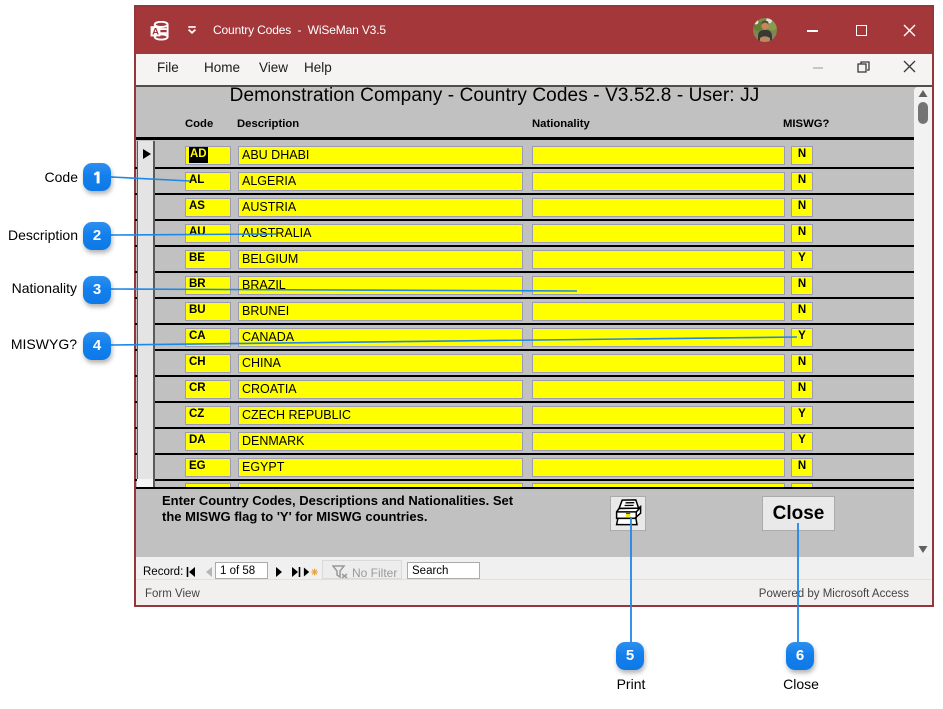 The width and height of the screenshot is (943, 709). Describe the element at coordinates (155, 32) in the screenshot. I see `svg-text: A` at that location.